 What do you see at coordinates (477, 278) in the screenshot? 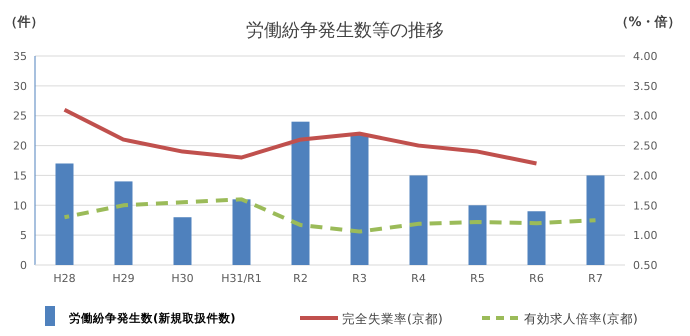
I see `x-tick-label: R5` at bounding box center [477, 278].